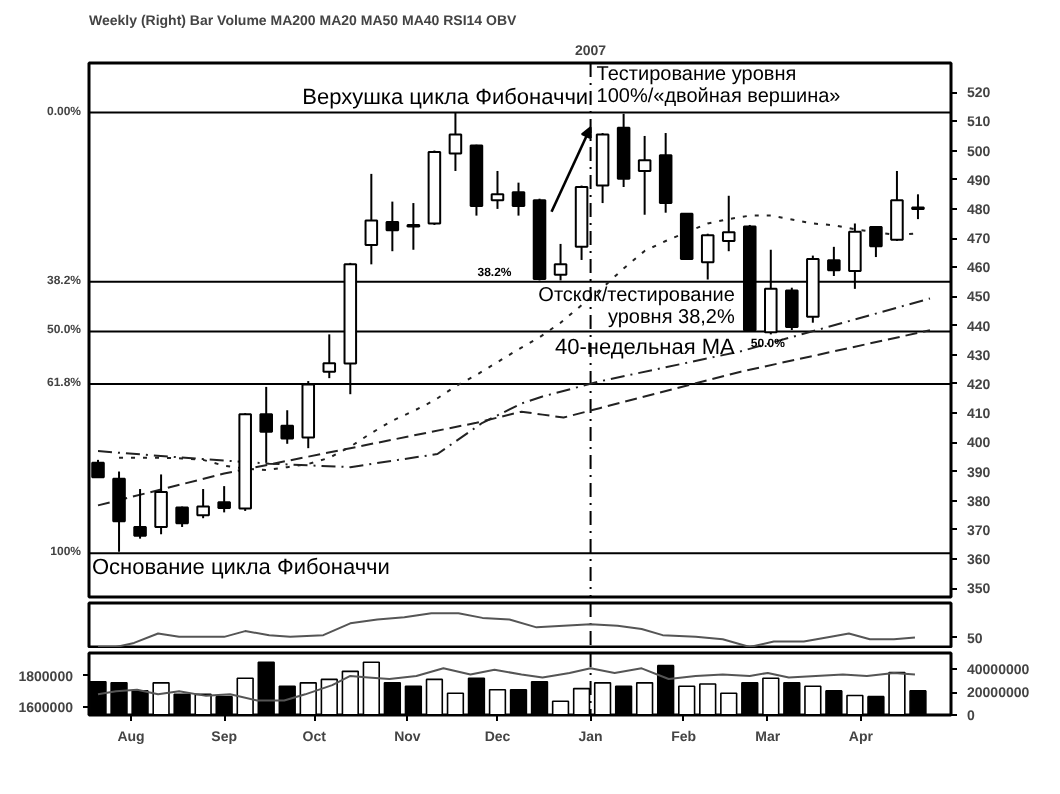 Image resolution: width=1060 pixels, height=794 pixels. I want to click on annotation: Верхушка цикла Фибоначчи, so click(445, 97).